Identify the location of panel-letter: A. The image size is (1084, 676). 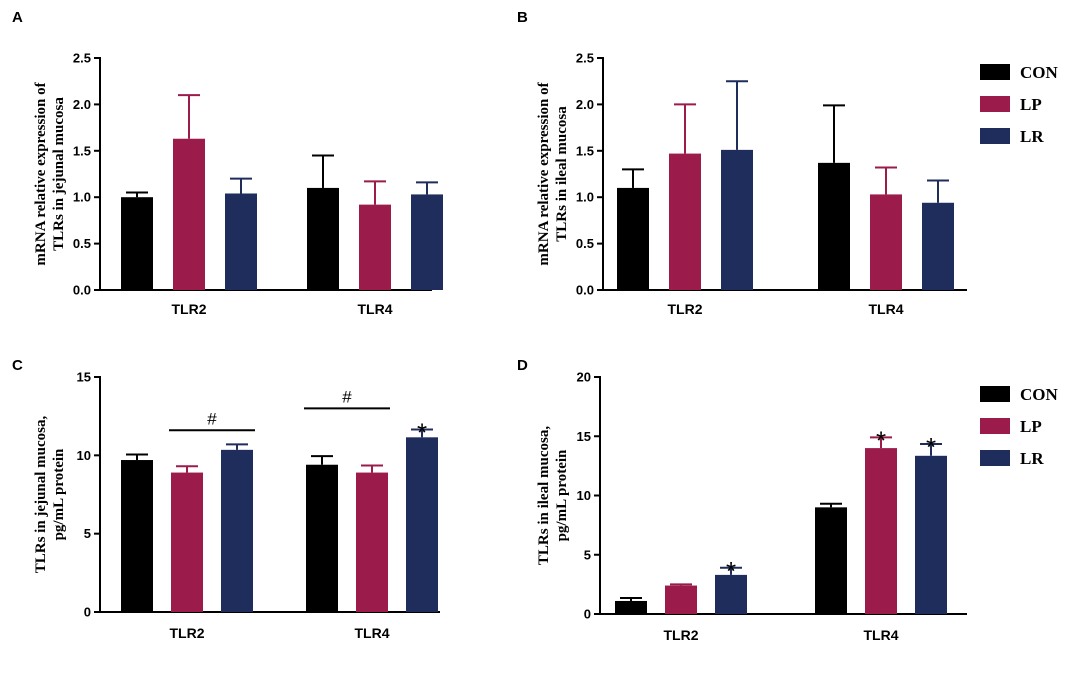
(17, 17).